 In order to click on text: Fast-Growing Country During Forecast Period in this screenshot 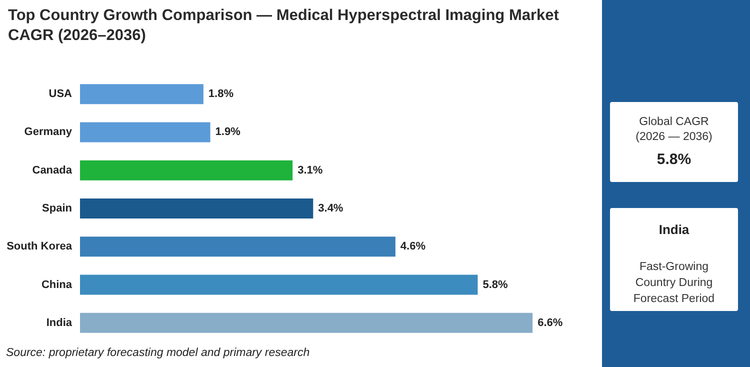, I will do `click(674, 283)`.